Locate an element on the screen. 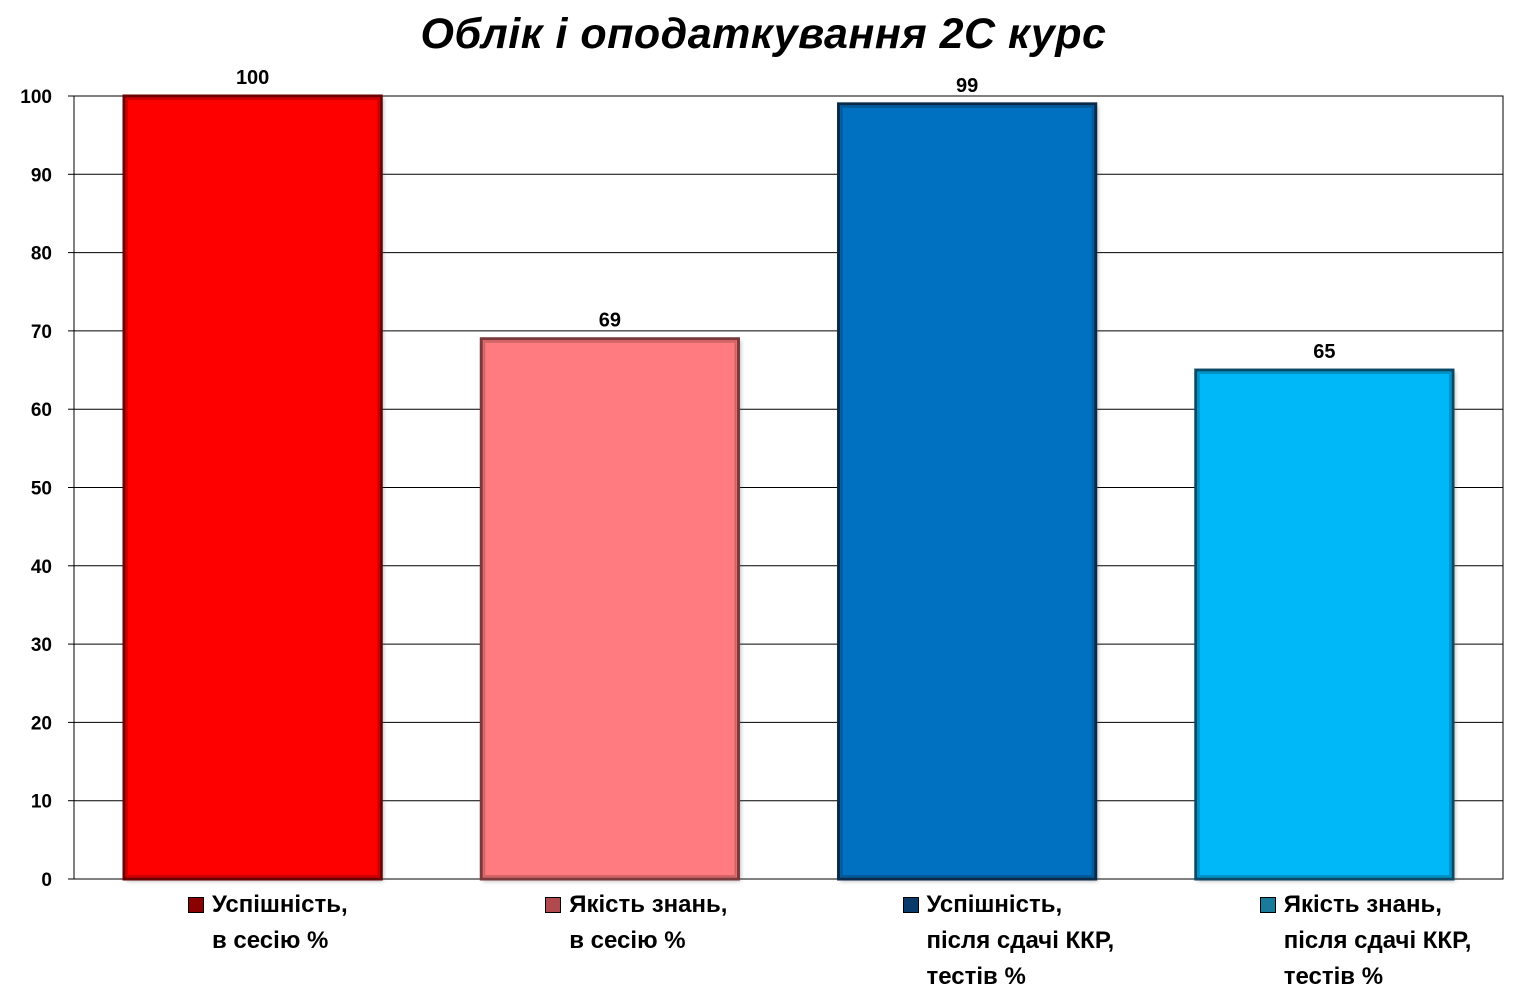 Image resolution: width=1527 pixels, height=997 pixels. y-tick-label: 100 is located at coordinates (36, 97).